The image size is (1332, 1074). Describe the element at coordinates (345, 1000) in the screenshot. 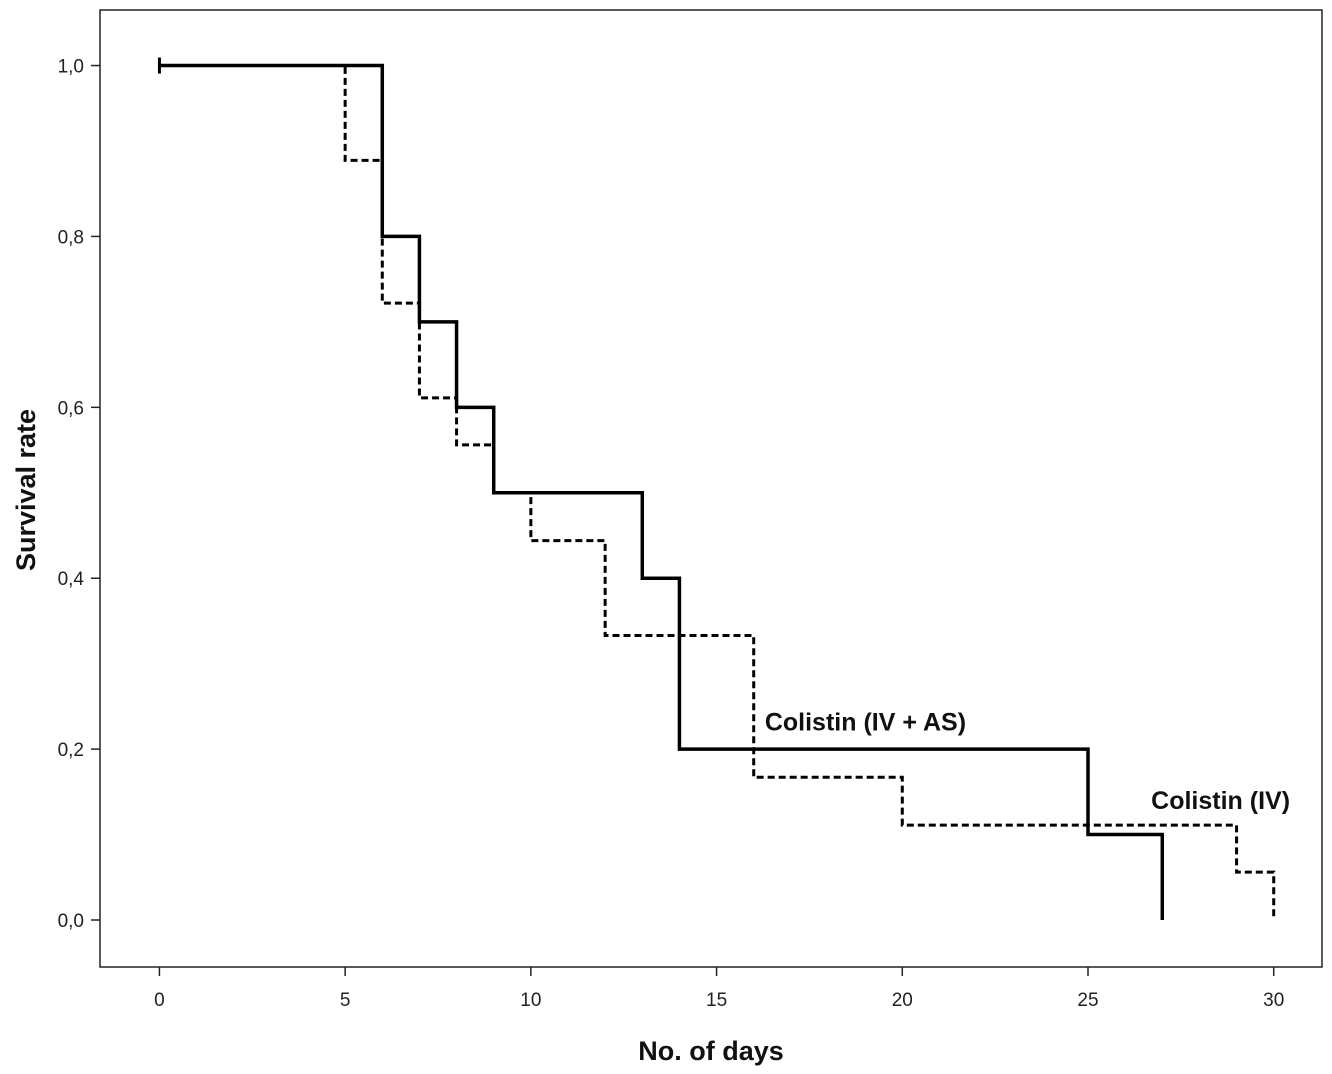

I see `x-tick-label: 5` at that location.